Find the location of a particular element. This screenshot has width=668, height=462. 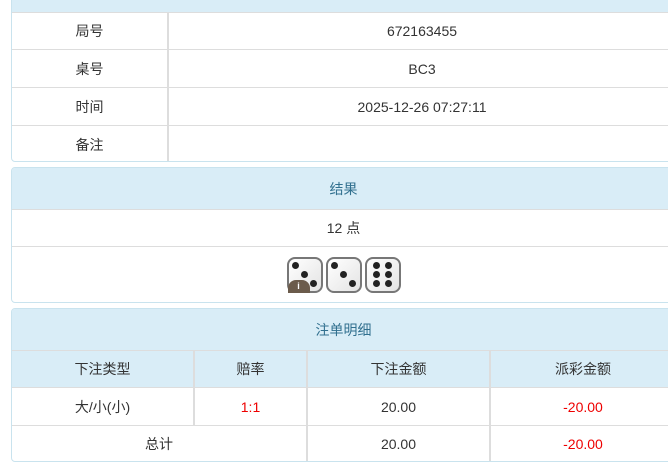

result-title: 结果 is located at coordinates (340, 188).